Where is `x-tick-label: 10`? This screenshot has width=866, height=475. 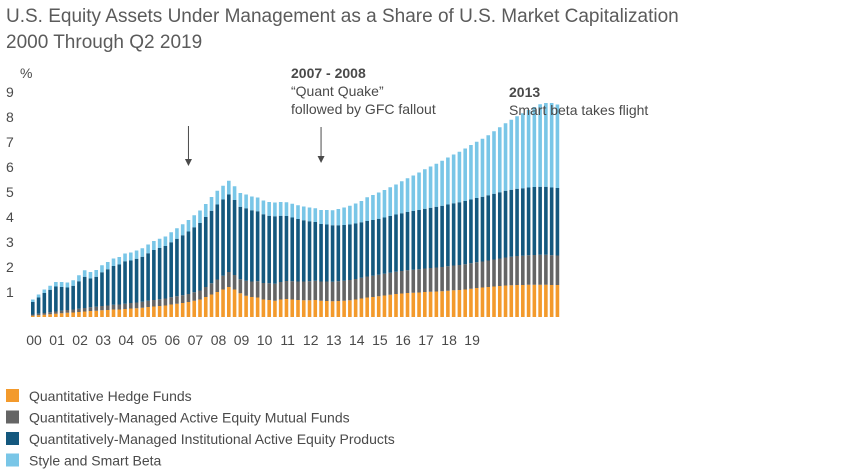 x-tick-label: 10 is located at coordinates (265, 340).